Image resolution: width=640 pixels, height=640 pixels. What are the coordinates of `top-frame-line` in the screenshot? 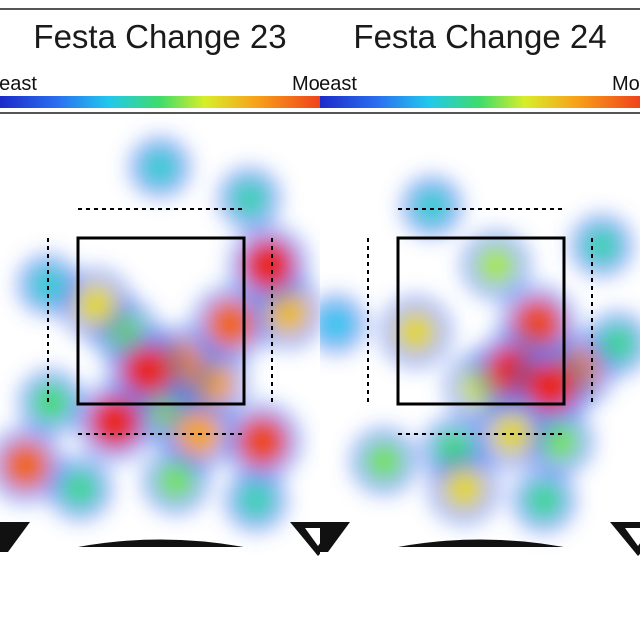 It's located at (320, 9).